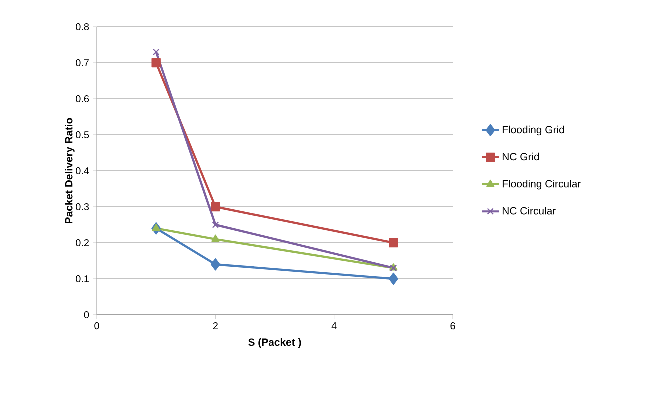 The width and height of the screenshot is (670, 400). Describe the element at coordinates (83, 27) in the screenshot. I see `y-tick-label: 0.8` at that location.